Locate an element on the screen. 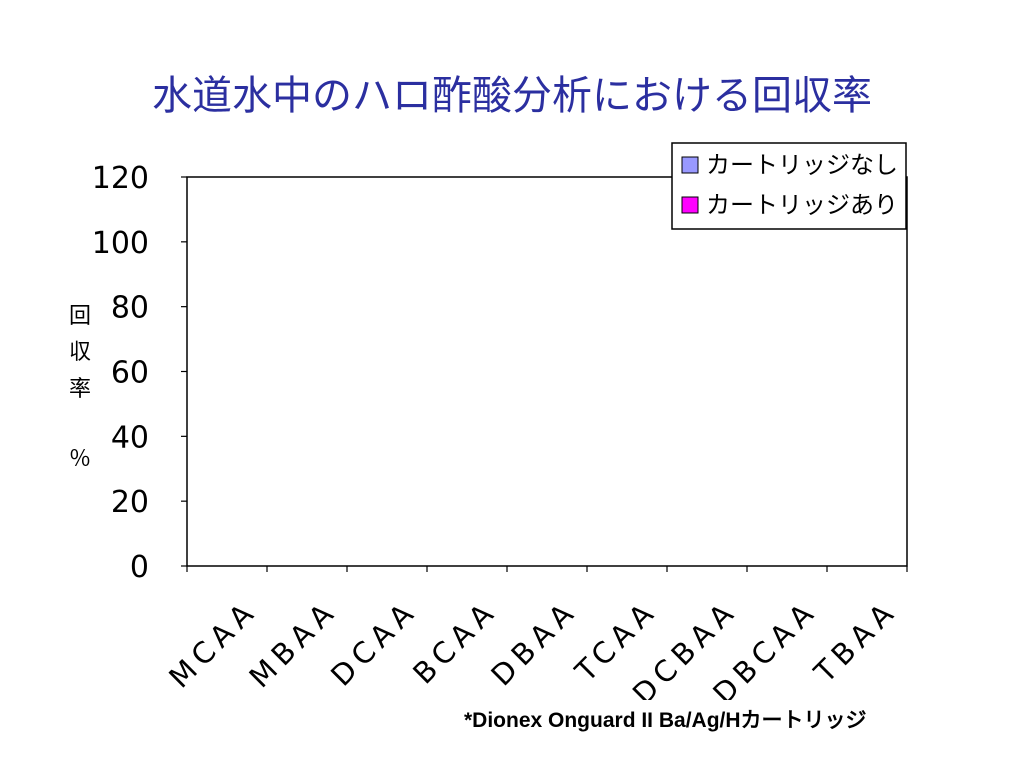  y-tick-label: 40 is located at coordinates (130, 437).